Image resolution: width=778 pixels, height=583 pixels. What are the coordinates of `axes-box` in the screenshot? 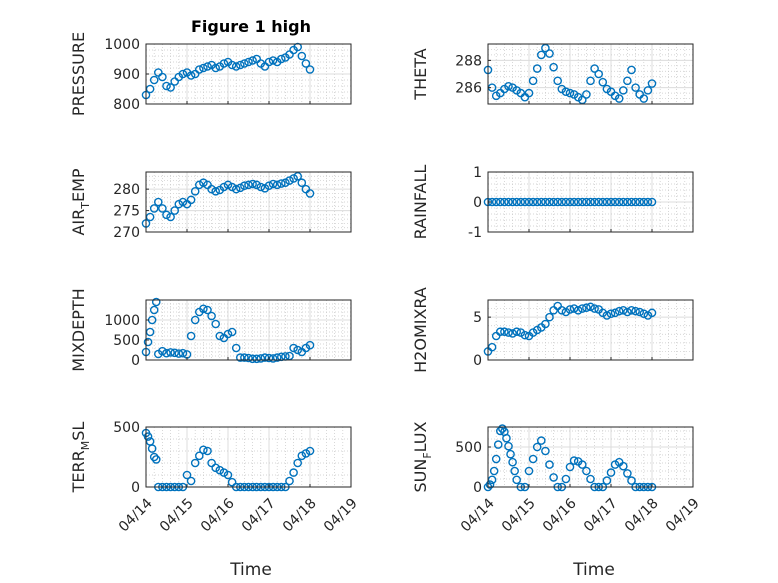 It's located at (248, 202).